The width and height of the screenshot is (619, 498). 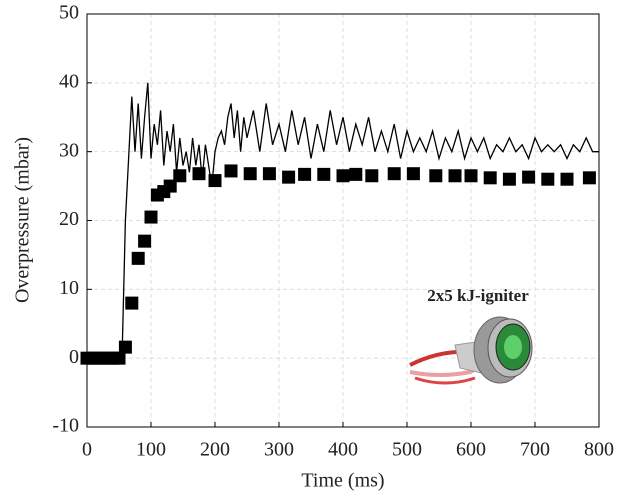 I want to click on y-axis-label: Overpressure (mbar), so click(x=23, y=220).